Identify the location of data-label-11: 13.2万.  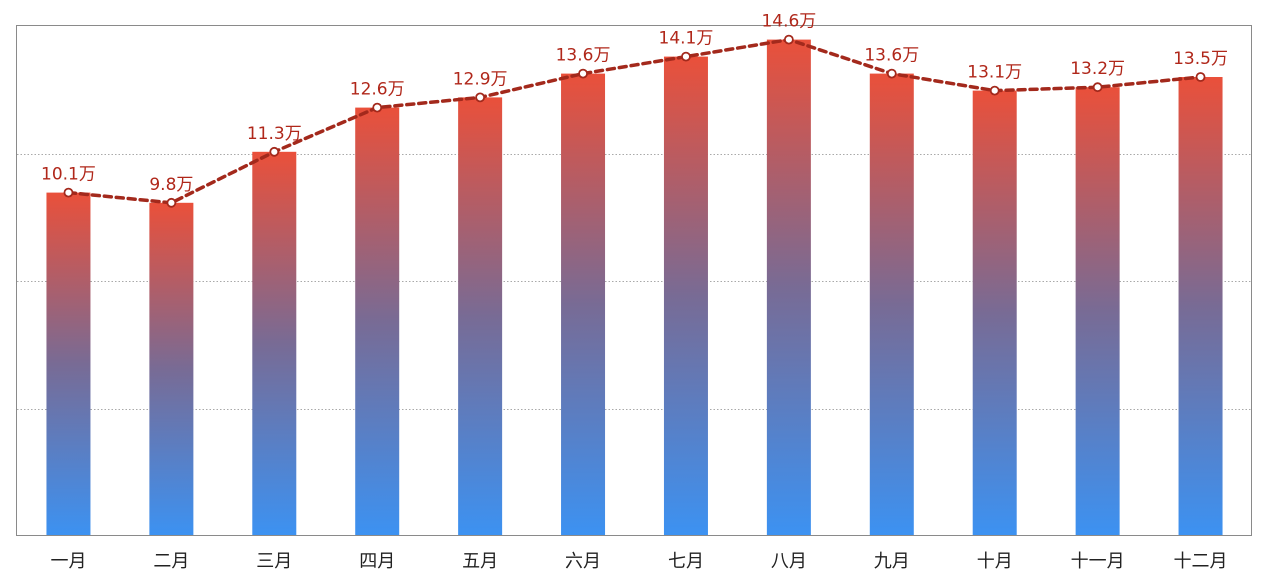
(1097, 69).